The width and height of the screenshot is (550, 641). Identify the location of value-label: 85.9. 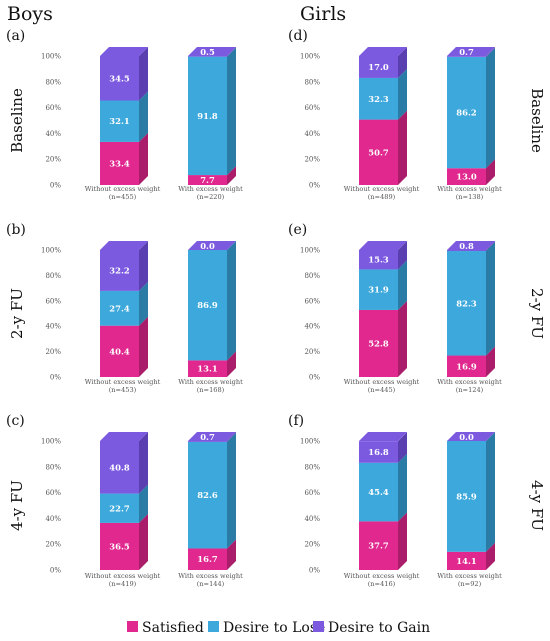
(466, 496).